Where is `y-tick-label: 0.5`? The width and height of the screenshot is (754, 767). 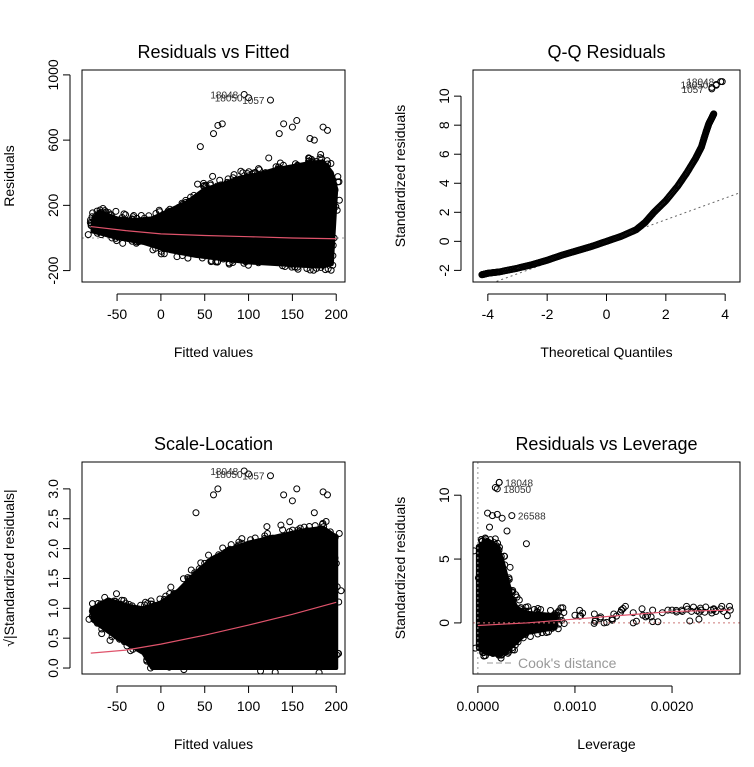
y-tick-label: 0.5 is located at coordinates (53, 638).